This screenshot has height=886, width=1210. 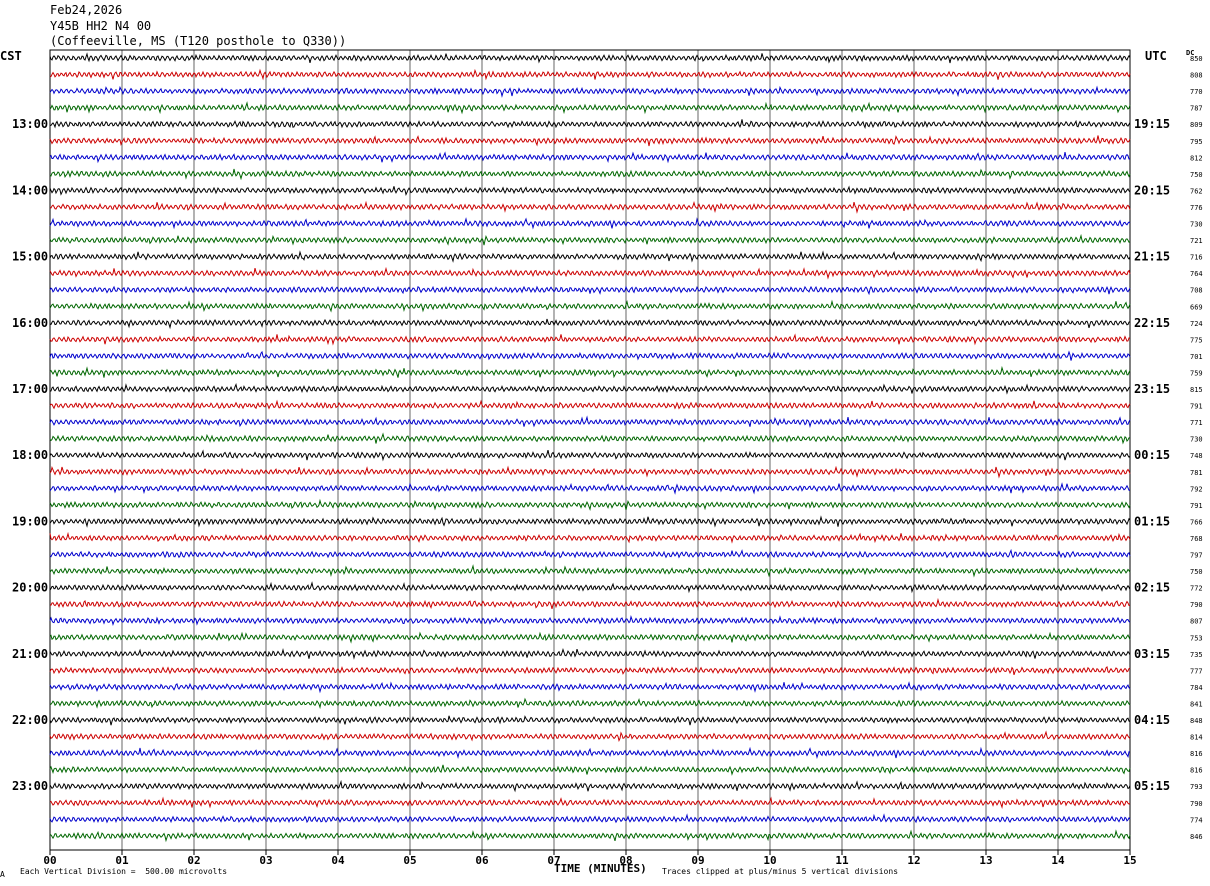 What do you see at coordinates (1196, 671) in the screenshot?
I see `dc-offset-label: 777` at bounding box center [1196, 671].